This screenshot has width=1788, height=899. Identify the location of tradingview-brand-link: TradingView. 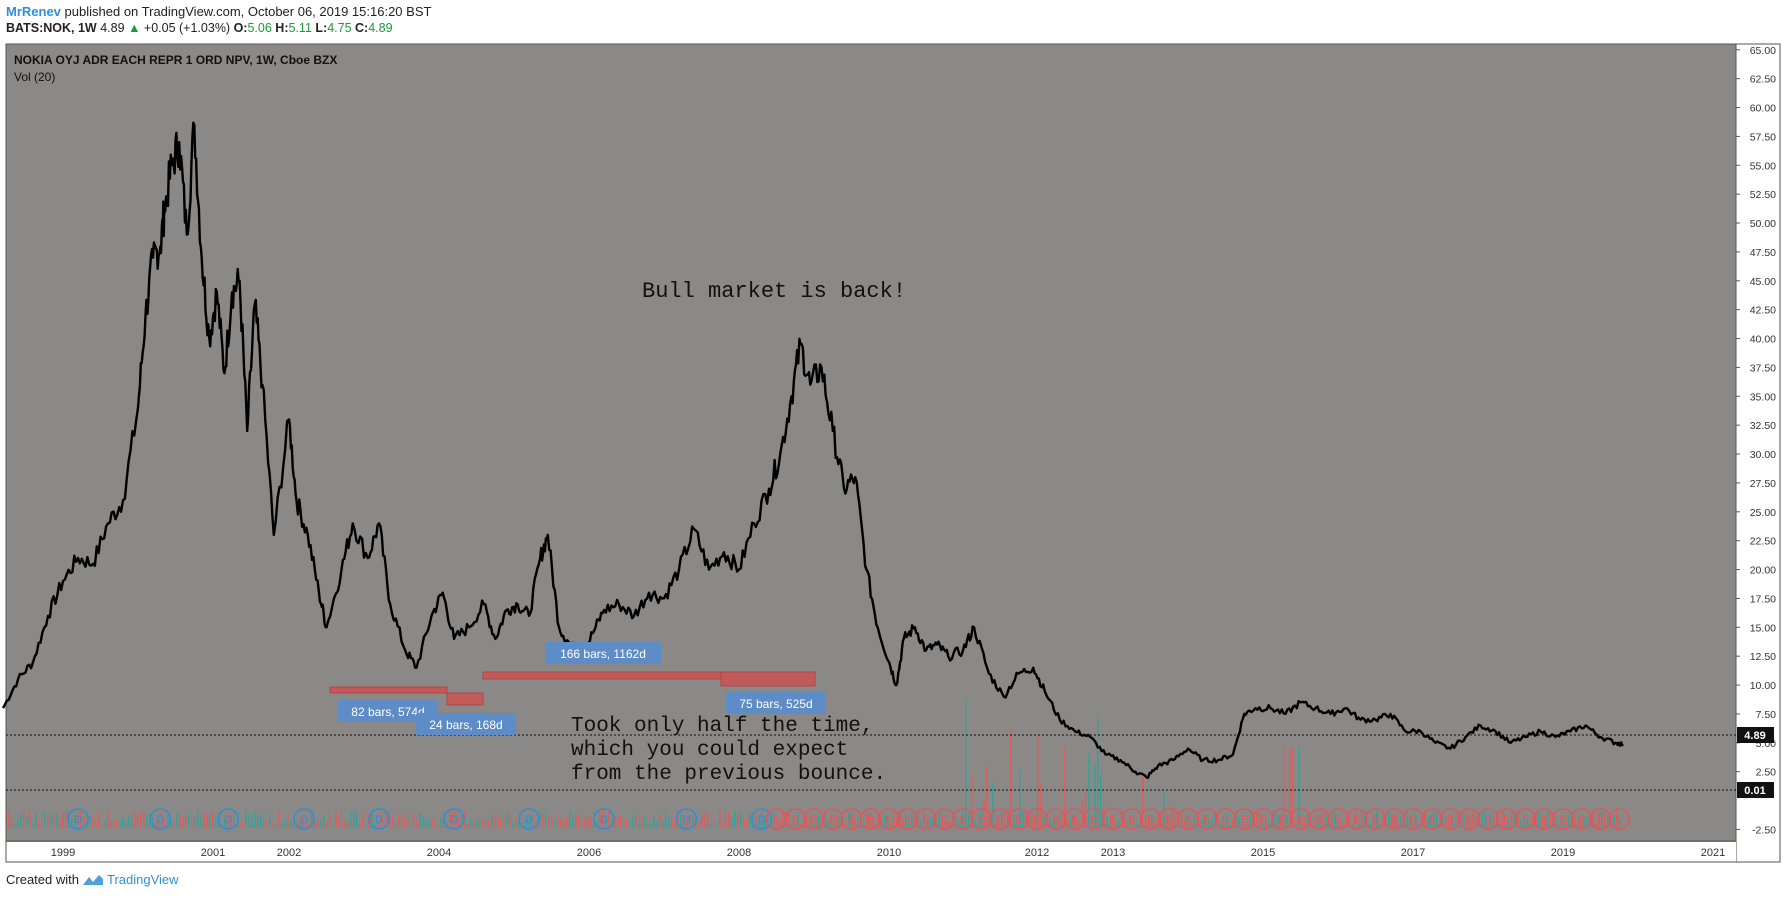
(142, 879).